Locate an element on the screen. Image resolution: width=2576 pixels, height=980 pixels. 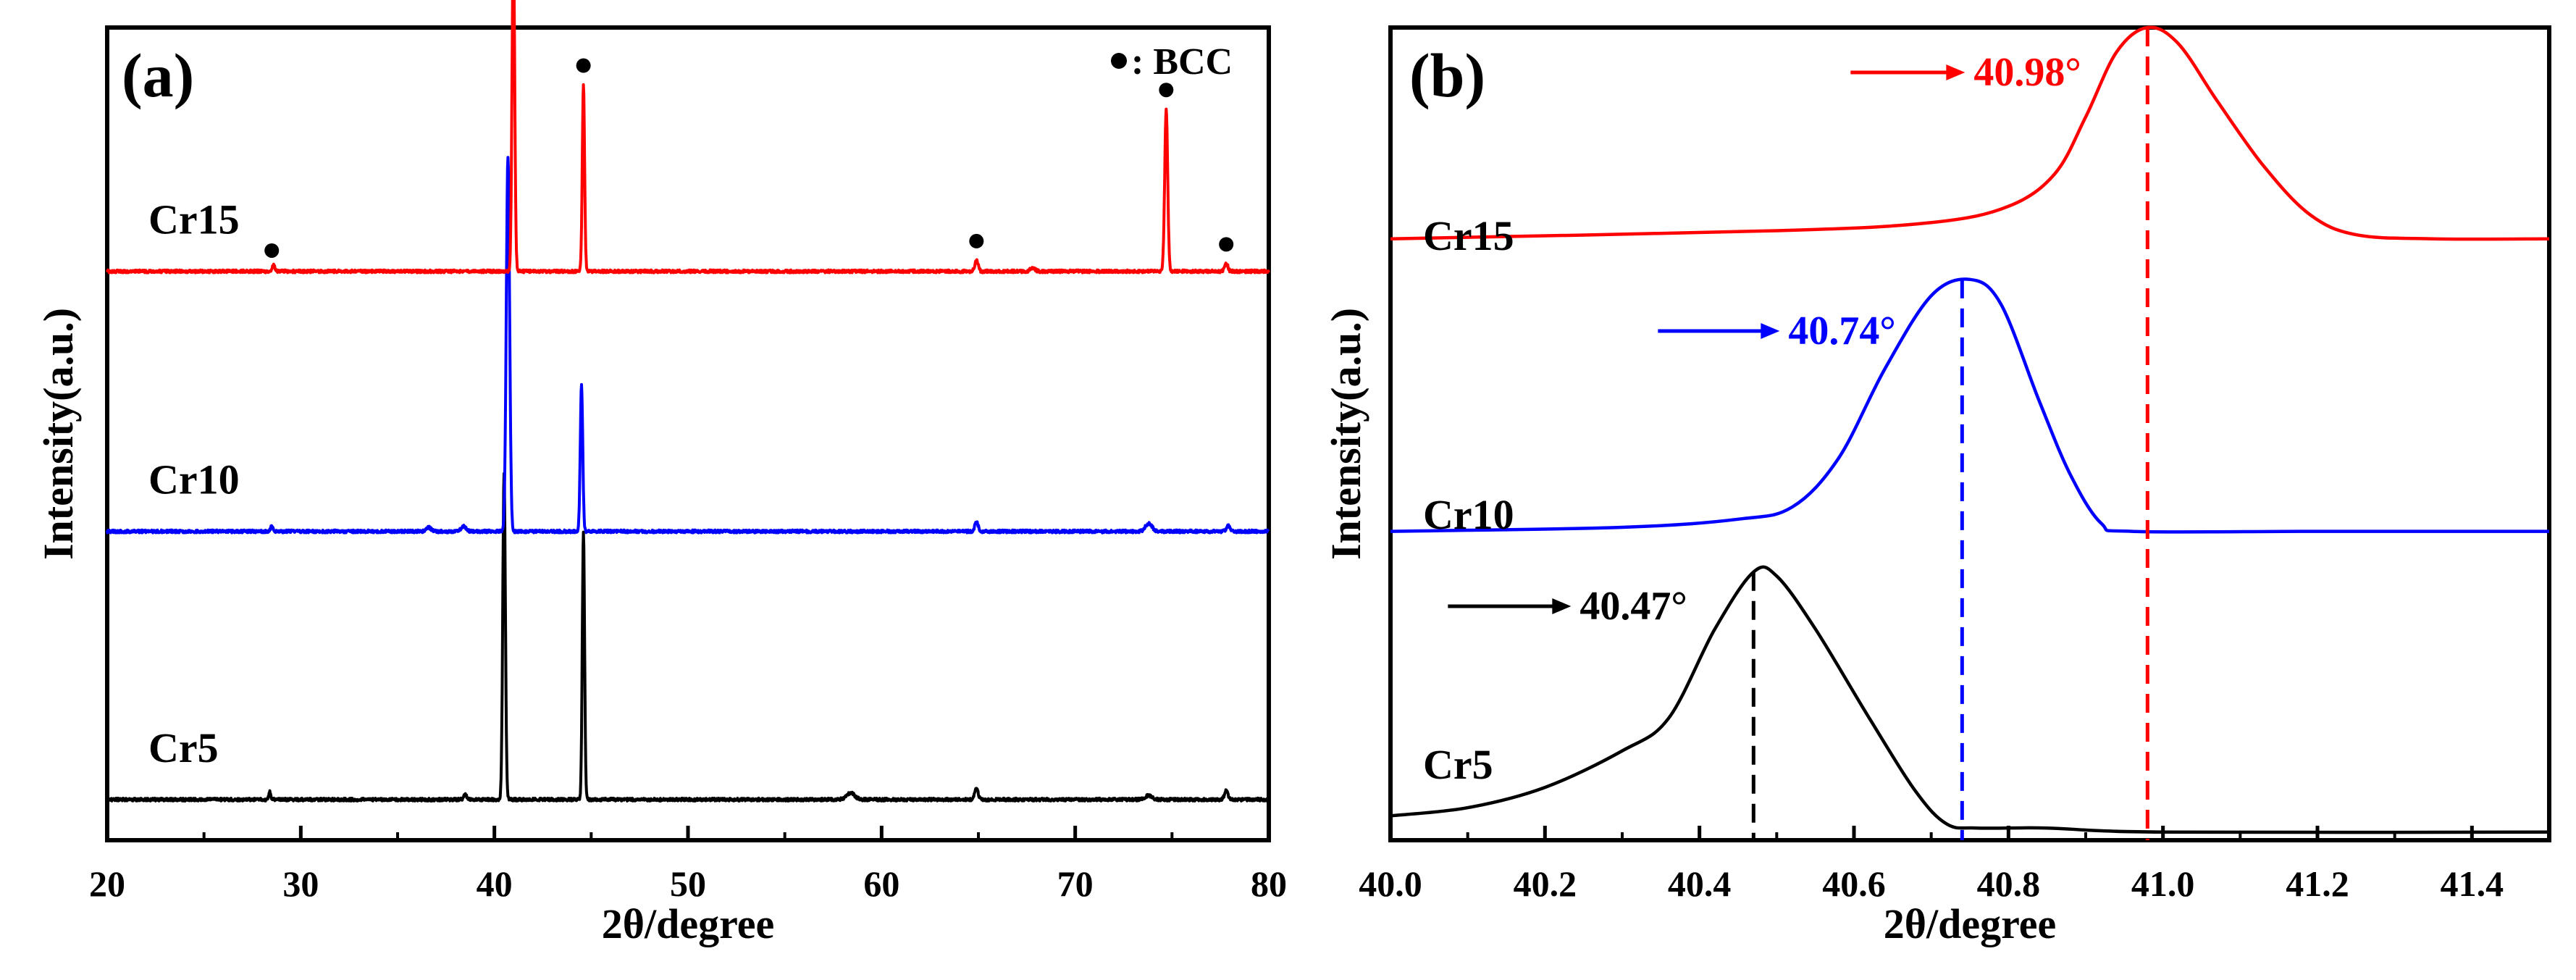
panel-b-tick-label: 40.4 is located at coordinates (1700, 883).